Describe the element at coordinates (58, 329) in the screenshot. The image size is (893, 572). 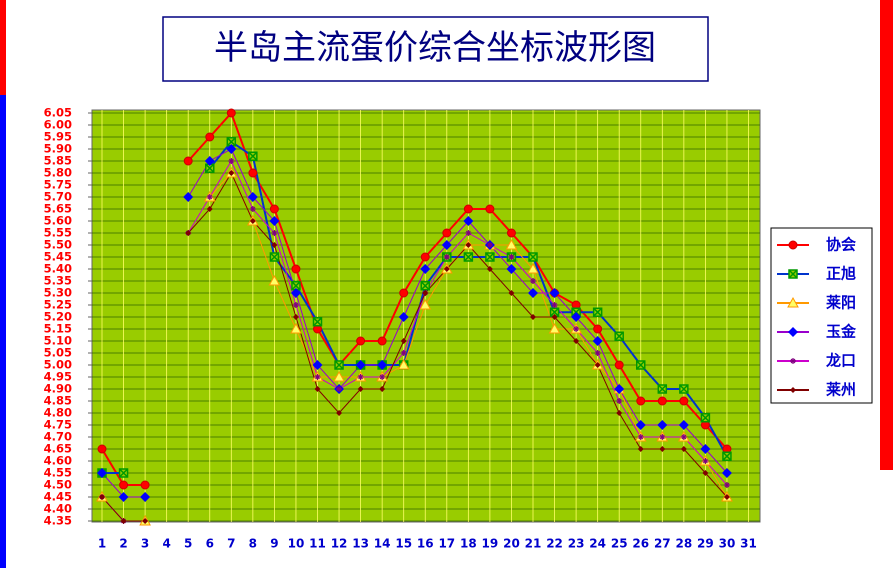
I see `y-tick-label: 5.15` at that location.